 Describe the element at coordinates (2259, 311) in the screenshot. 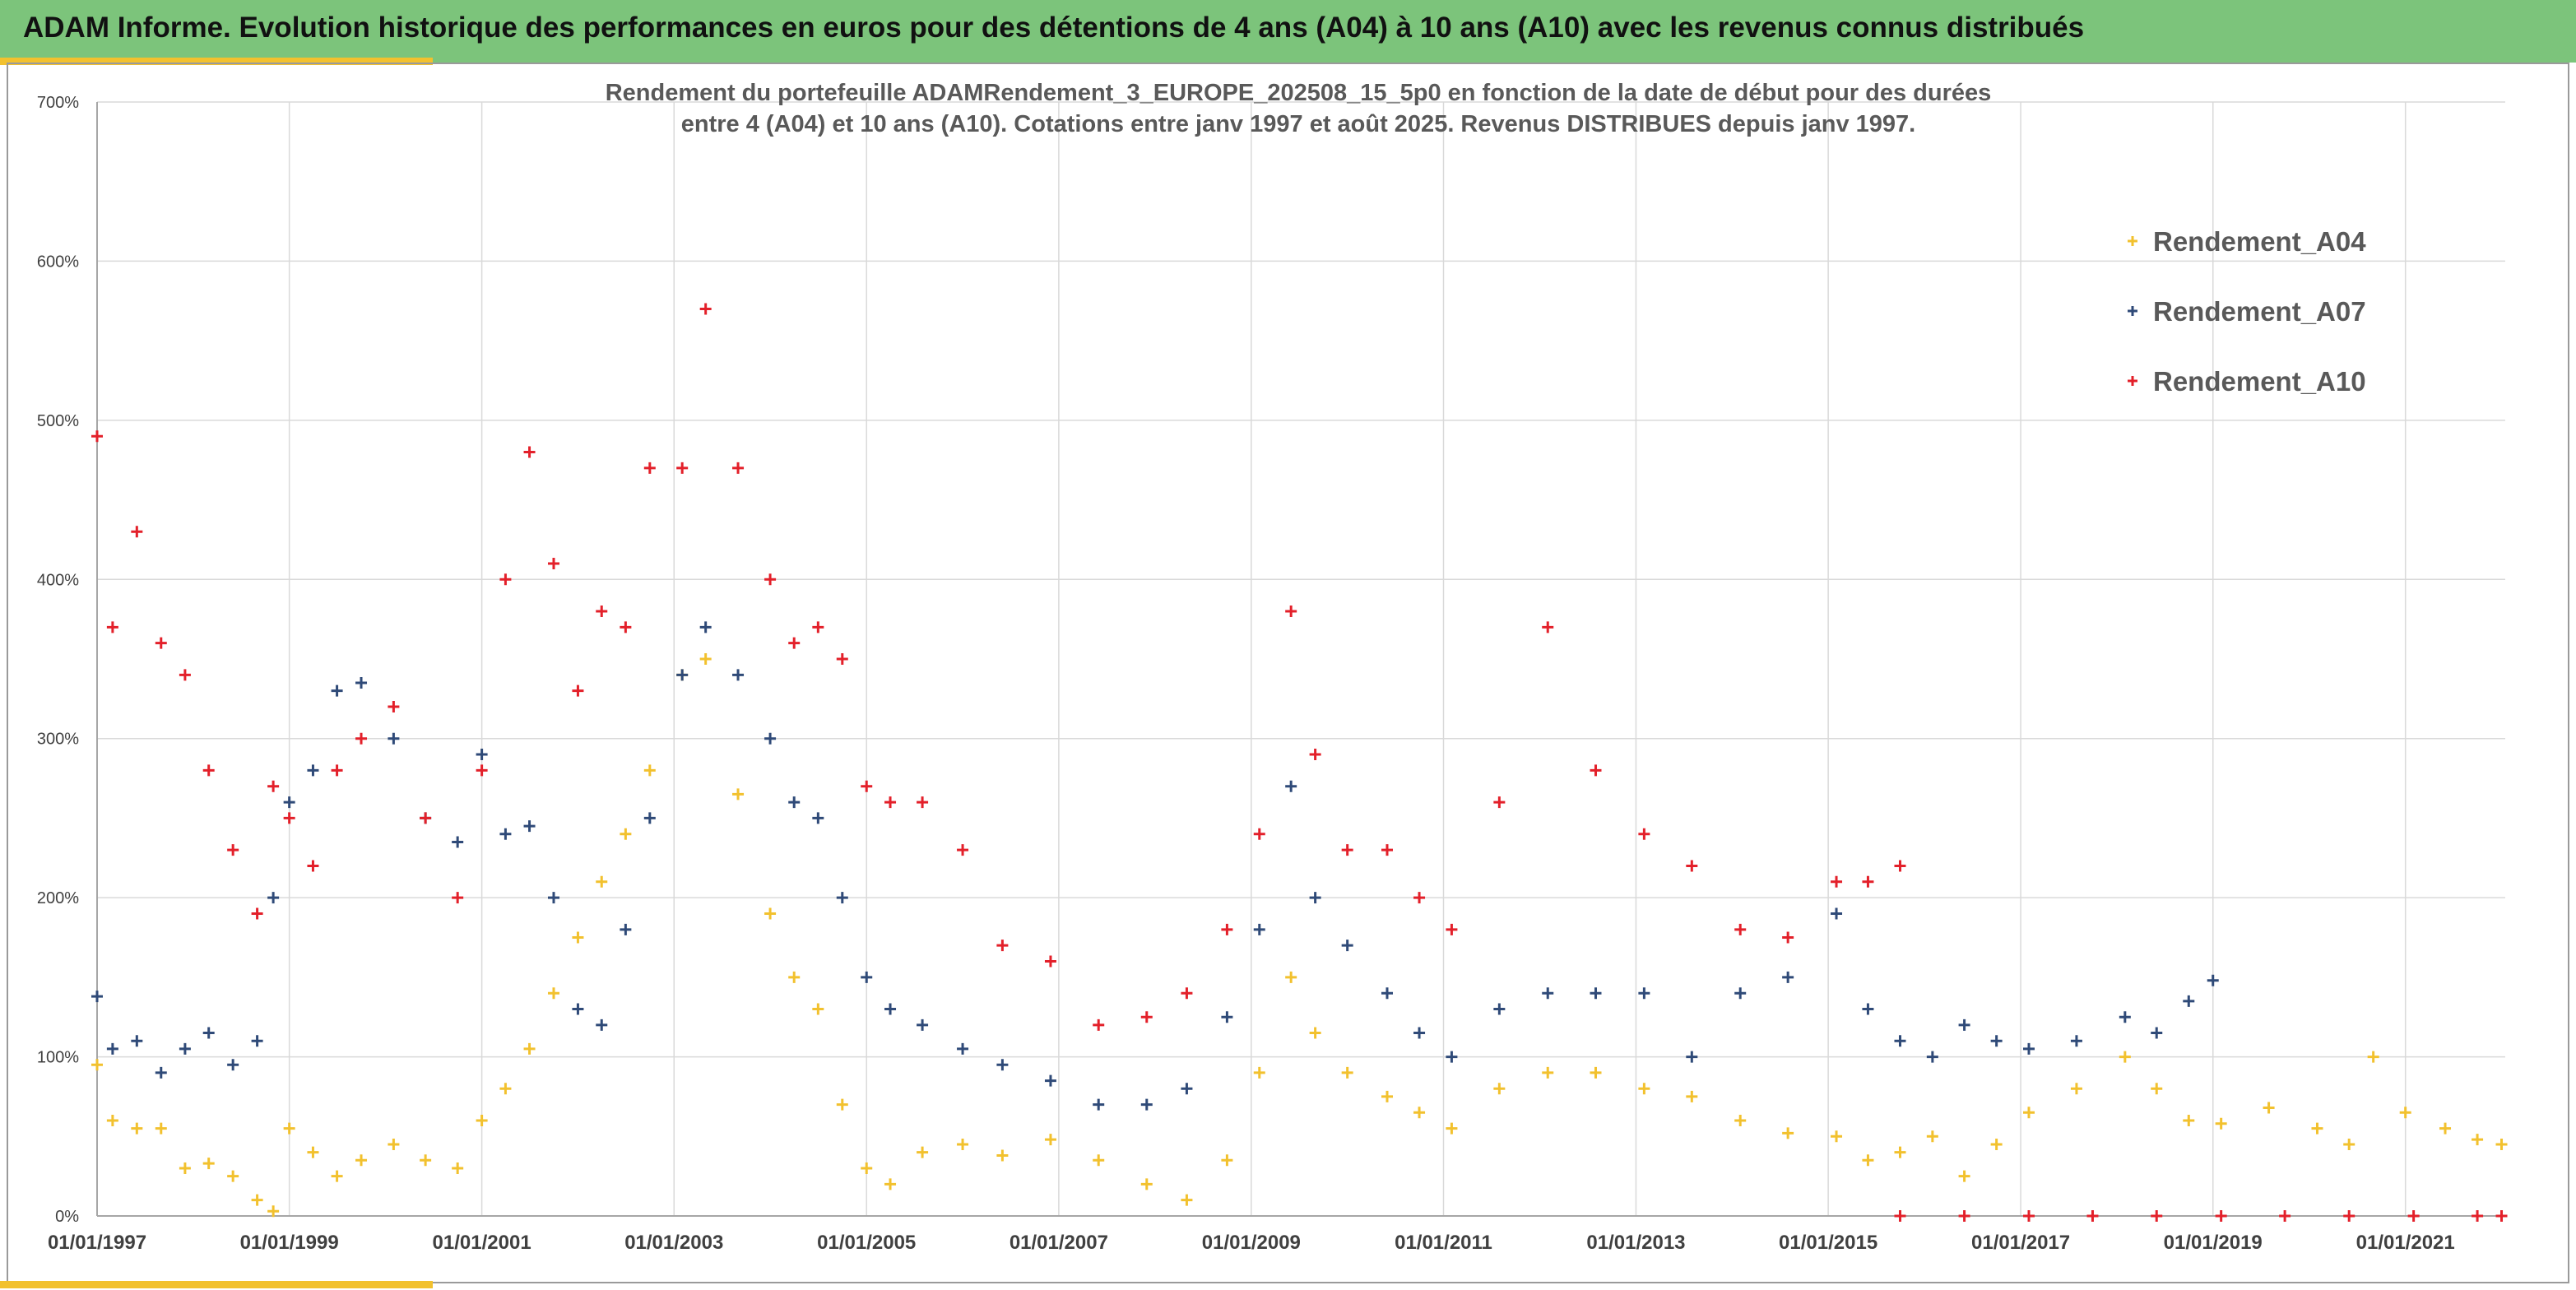

I see `legend-label: Rendement_A07` at that location.